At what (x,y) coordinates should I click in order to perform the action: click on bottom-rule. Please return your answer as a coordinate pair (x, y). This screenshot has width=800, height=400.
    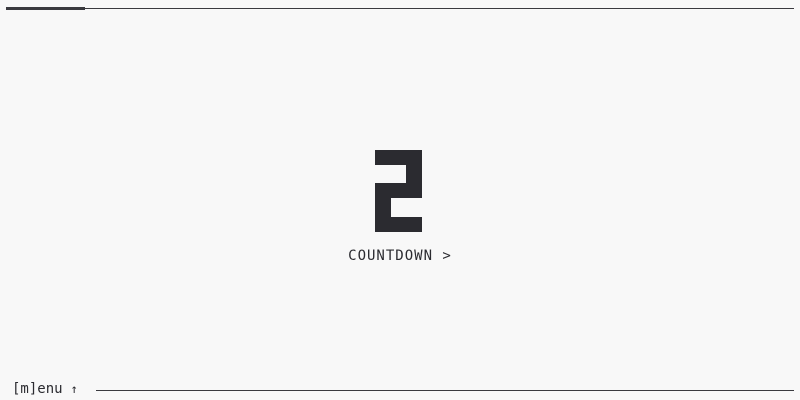
    Looking at the image, I should click on (445, 390).